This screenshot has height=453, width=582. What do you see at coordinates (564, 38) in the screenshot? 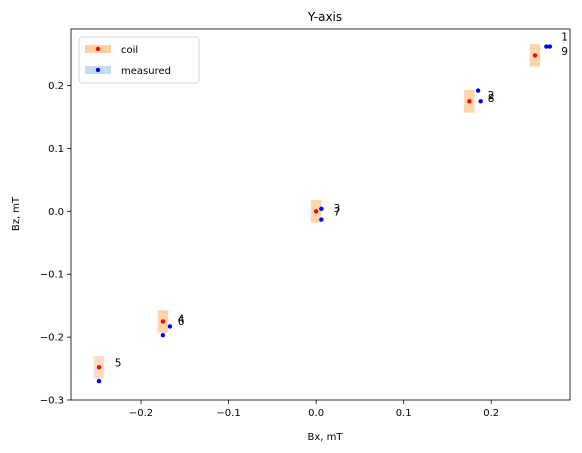
I see `point-label-1: 1` at bounding box center [564, 38].